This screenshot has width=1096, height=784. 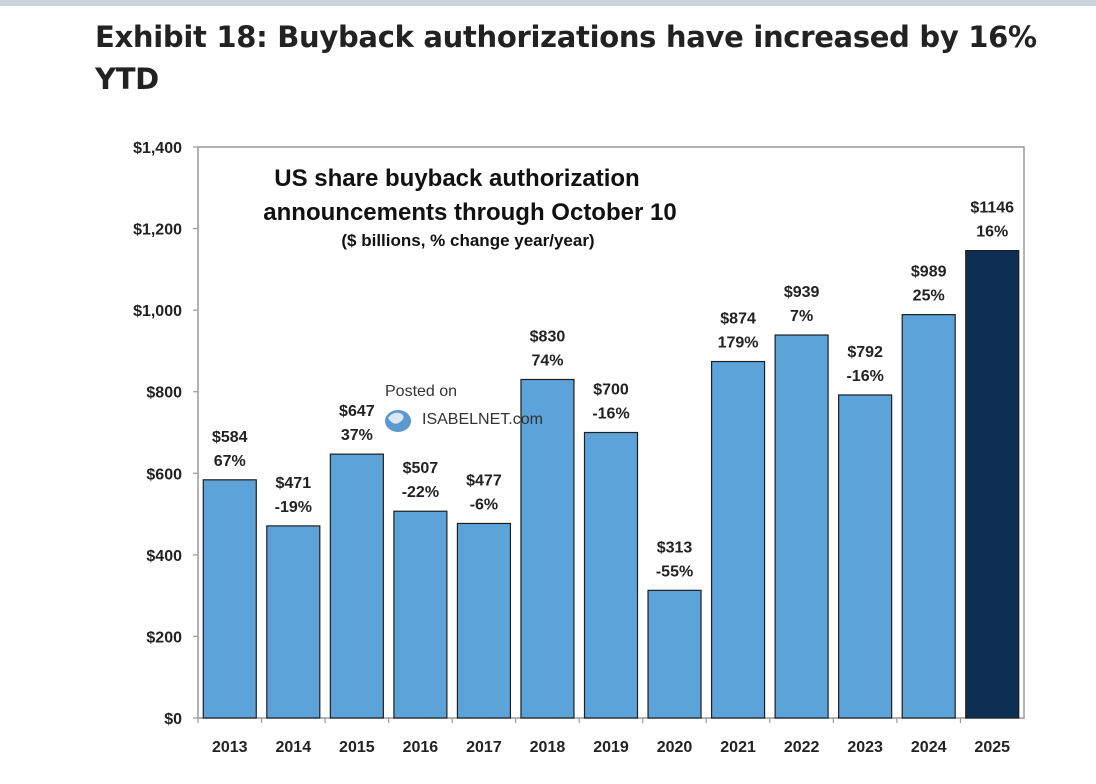 I want to click on pct-label-2025: 16%, so click(x=992, y=232).